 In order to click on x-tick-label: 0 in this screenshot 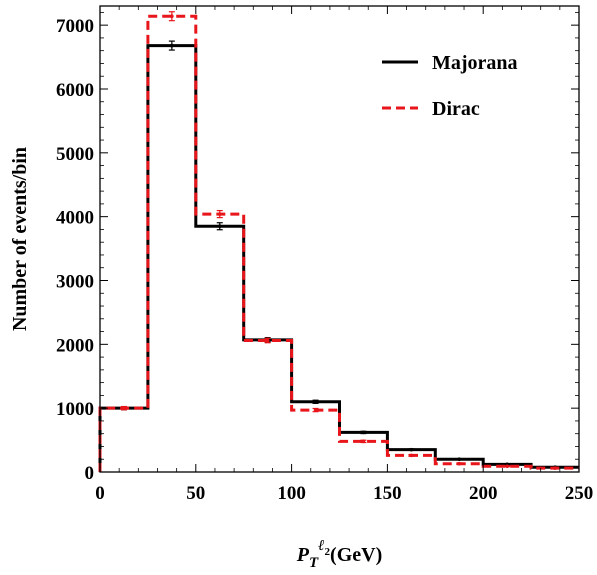, I will do `click(100, 493)`.